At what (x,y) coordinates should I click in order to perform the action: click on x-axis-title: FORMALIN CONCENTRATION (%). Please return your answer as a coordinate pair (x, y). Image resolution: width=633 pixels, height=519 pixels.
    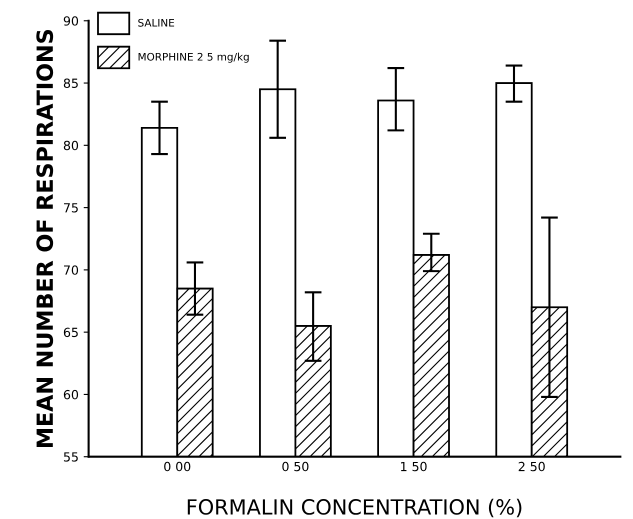
    Looking at the image, I should click on (355, 508).